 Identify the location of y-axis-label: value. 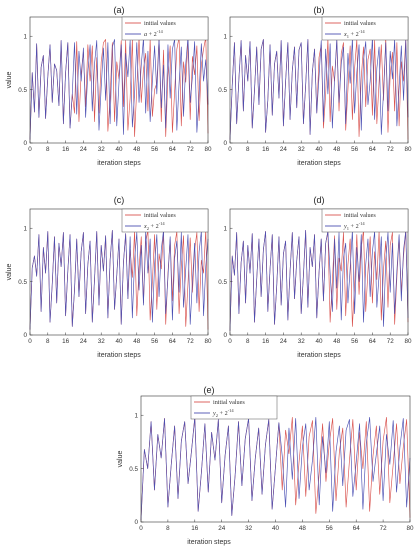
(9, 272).